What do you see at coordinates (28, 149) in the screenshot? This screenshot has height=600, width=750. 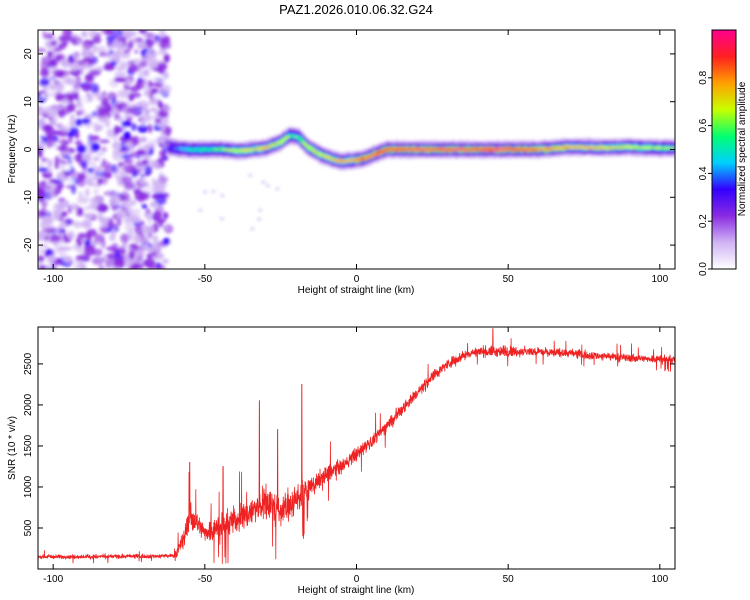 I see `spectrogram-y-tick-label: 0` at bounding box center [28, 149].